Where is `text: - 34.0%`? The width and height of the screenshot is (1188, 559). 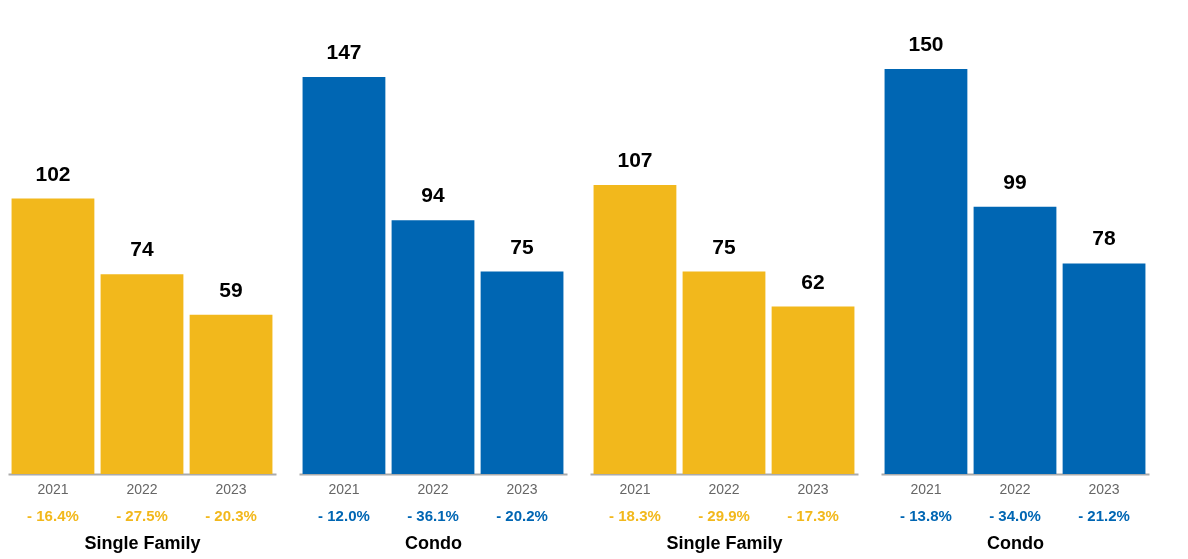
text: - 34.0% is located at coordinates (1015, 515).